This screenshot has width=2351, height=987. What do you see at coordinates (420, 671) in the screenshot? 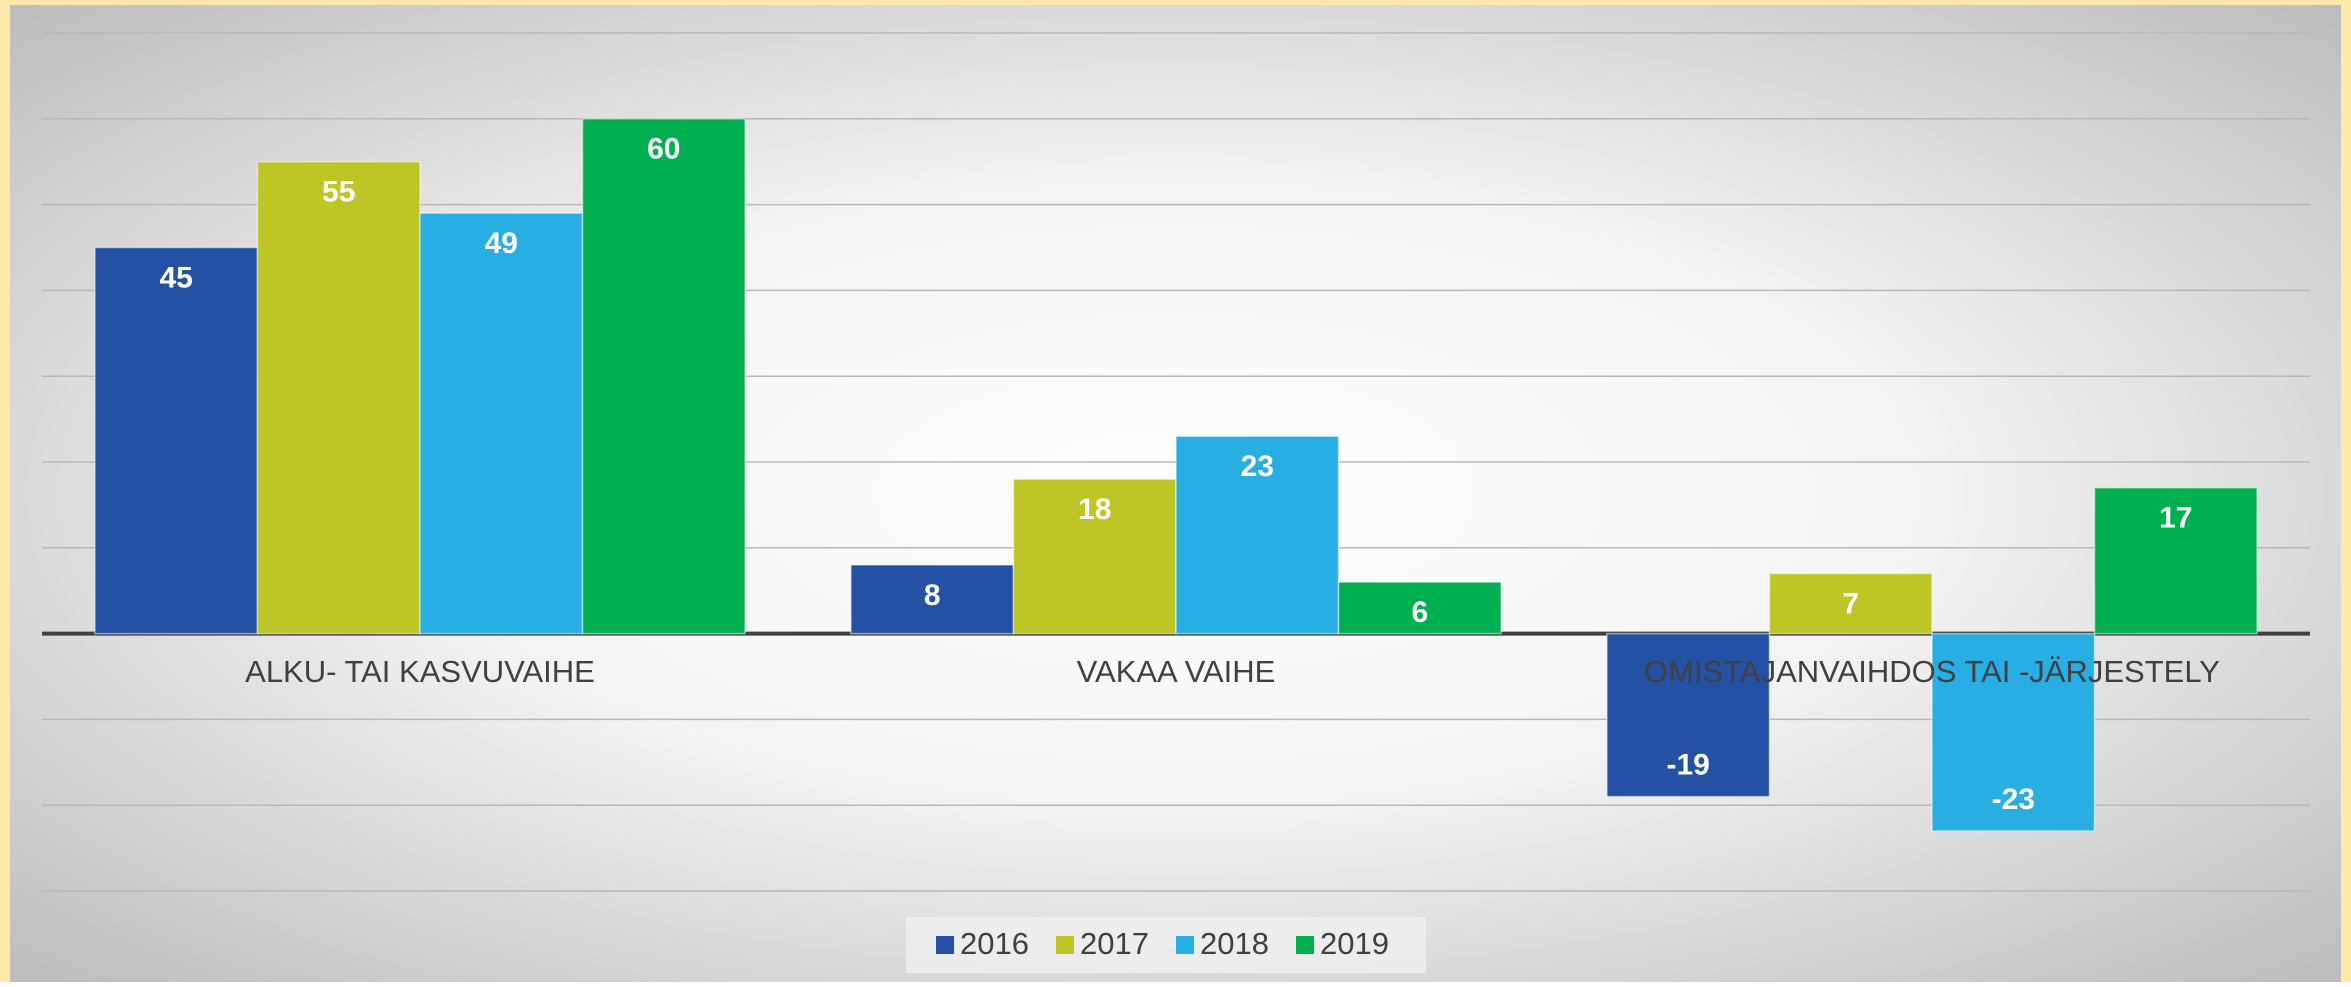
I see `x-tick-label: ALKU- TAI KASVUVAIHE` at bounding box center [420, 671].